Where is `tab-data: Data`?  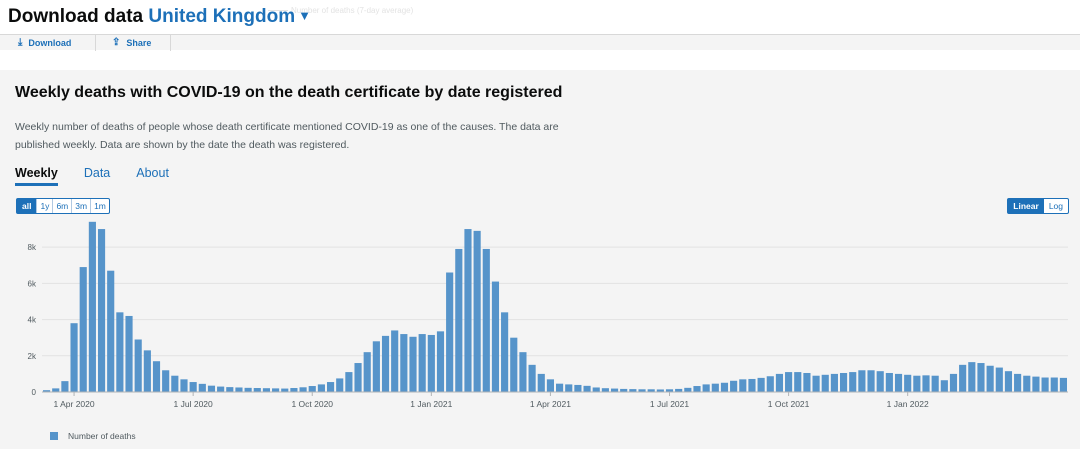
tab-data: Data is located at coordinates (97, 173).